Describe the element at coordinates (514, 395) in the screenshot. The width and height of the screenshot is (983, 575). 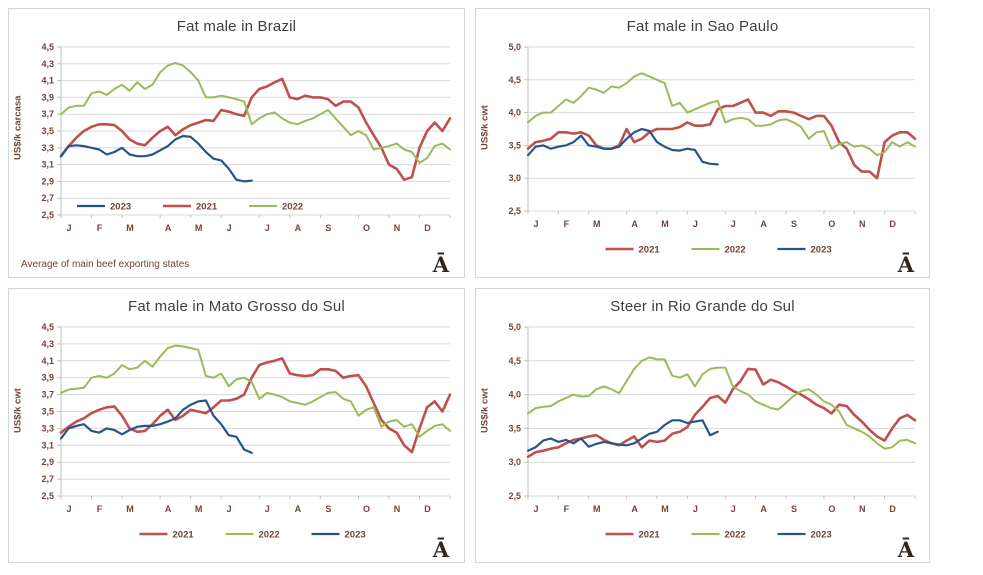
I see `y-tick-label: 4,0` at that location.